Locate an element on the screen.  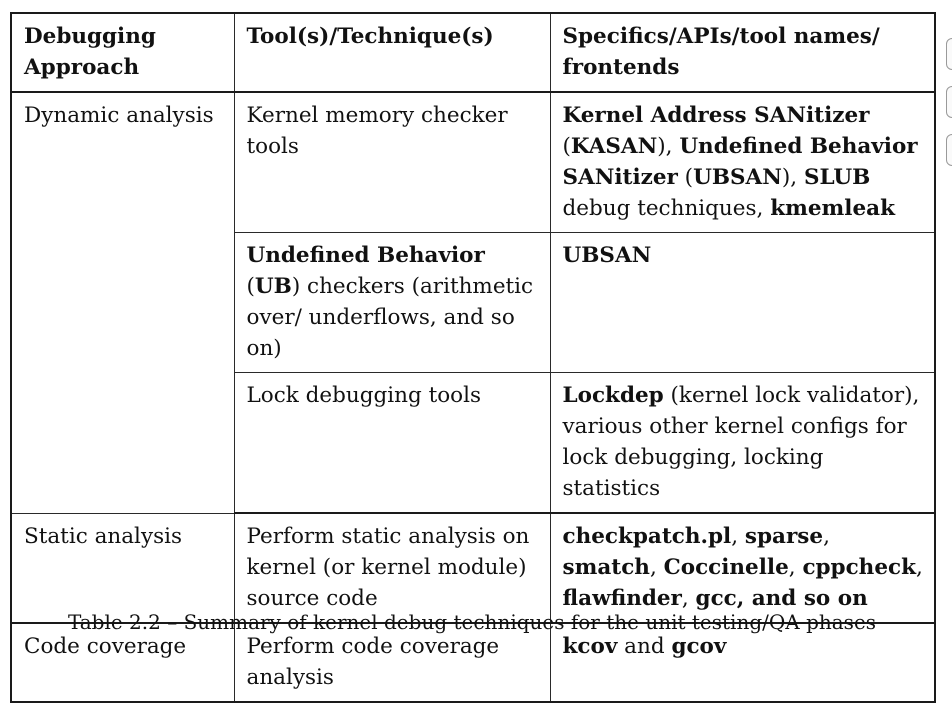
ub-tool-close: ) is located at coordinates (296, 286).